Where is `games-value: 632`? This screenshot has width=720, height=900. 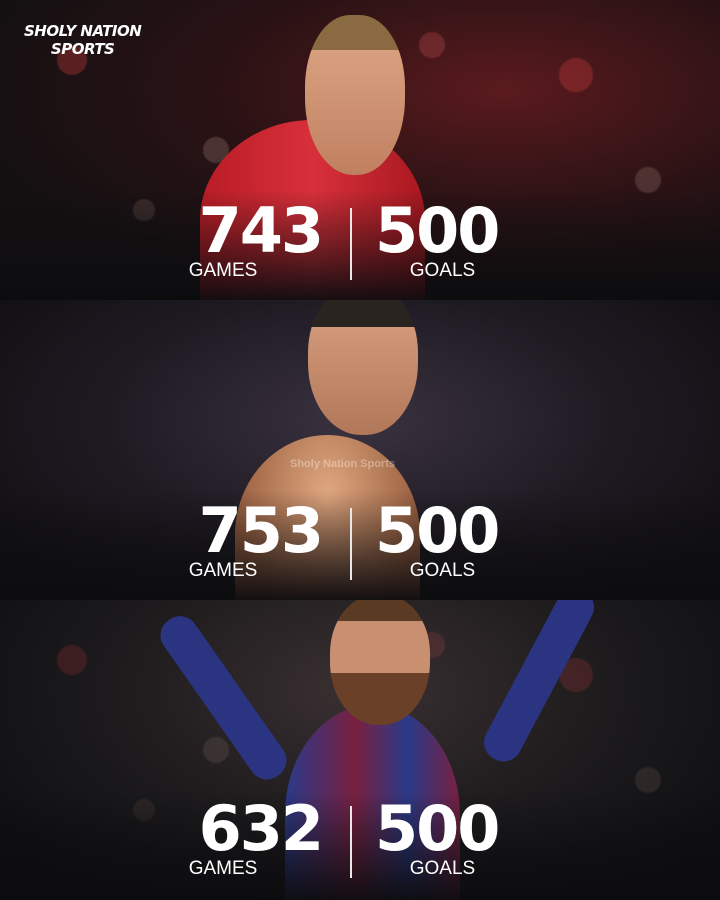 games-value: 632 is located at coordinates (261, 828).